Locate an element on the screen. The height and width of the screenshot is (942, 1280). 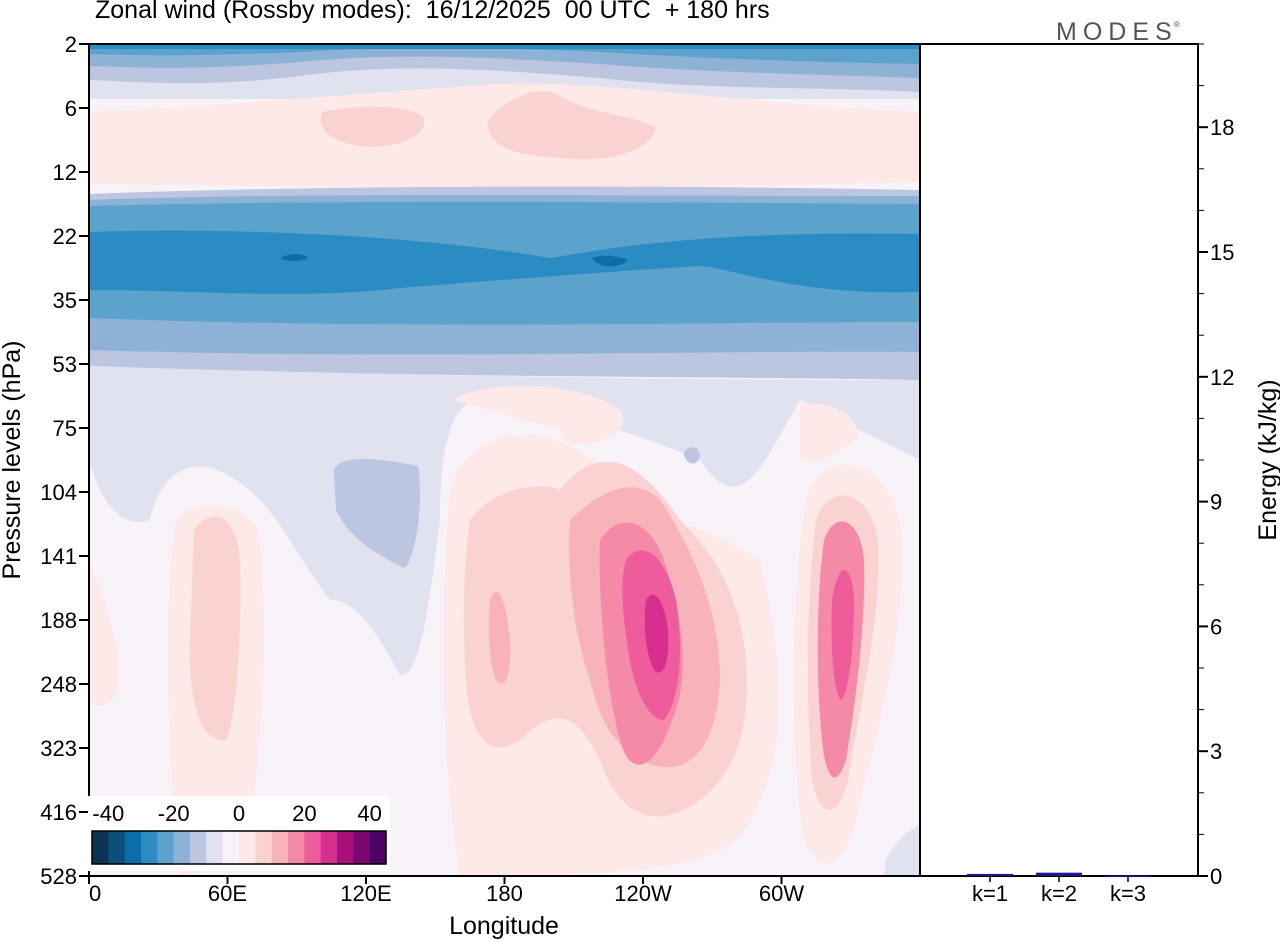
y-tick-label: 22 is located at coordinates (65, 236).